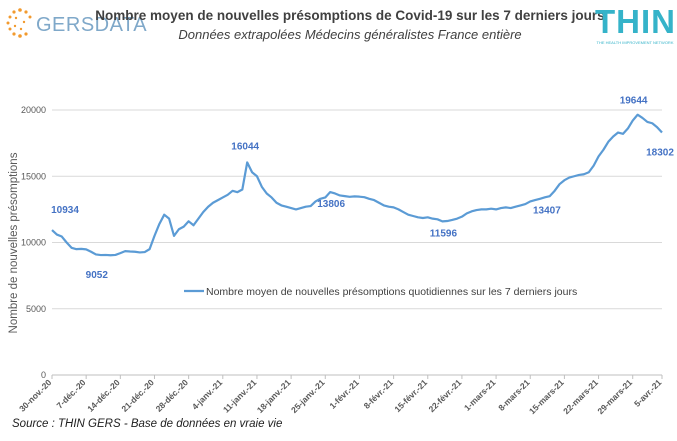 This screenshot has width=677, height=441. I want to click on x-tick-label: 5-avr.-21, so click(648, 393).